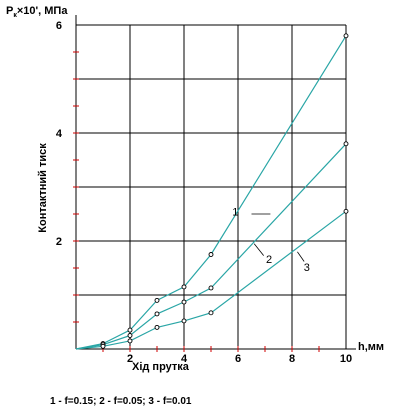 The width and height of the screenshot is (400, 412). What do you see at coordinates (121, 401) in the screenshot?
I see `legend-caption: 1 - f=0.15; 2 - f=0.05; 3 - f=0.01` at bounding box center [121, 401].